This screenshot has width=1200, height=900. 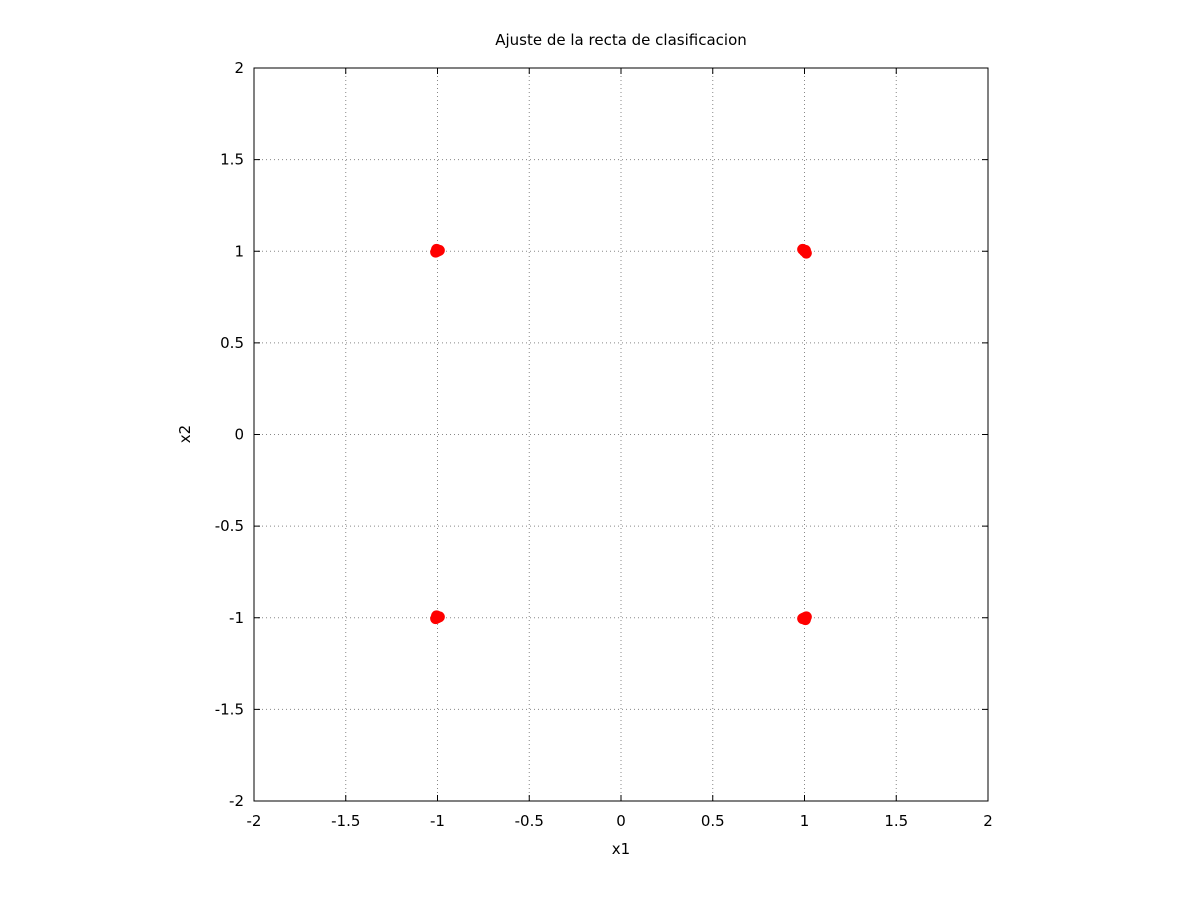 I want to click on x-tick-label: 0, so click(x=621, y=821).